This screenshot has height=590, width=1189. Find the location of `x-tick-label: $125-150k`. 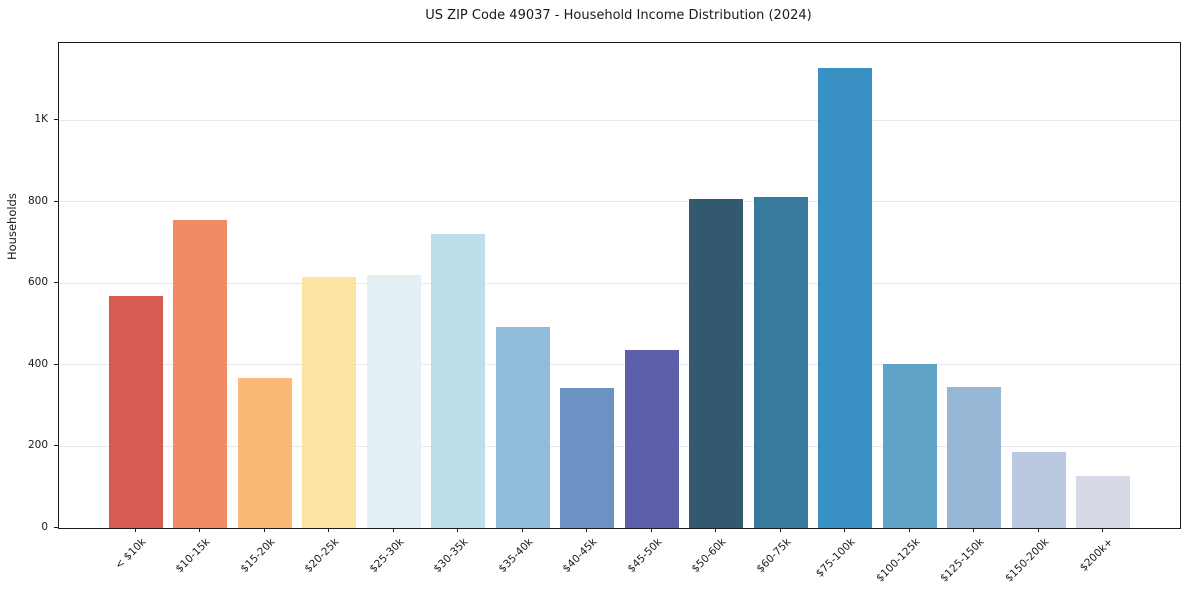

x-tick-label: $125-150k is located at coordinates (962, 560).